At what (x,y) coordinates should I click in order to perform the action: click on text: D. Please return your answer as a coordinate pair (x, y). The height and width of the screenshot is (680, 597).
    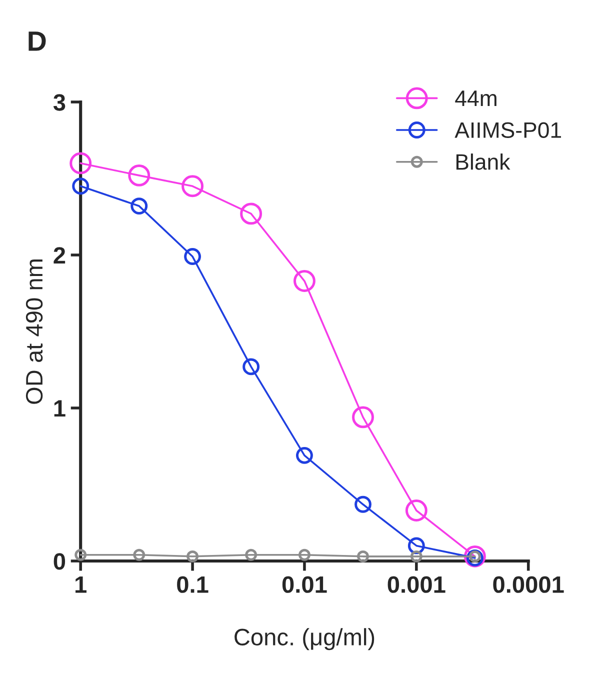
    Looking at the image, I should click on (37, 41).